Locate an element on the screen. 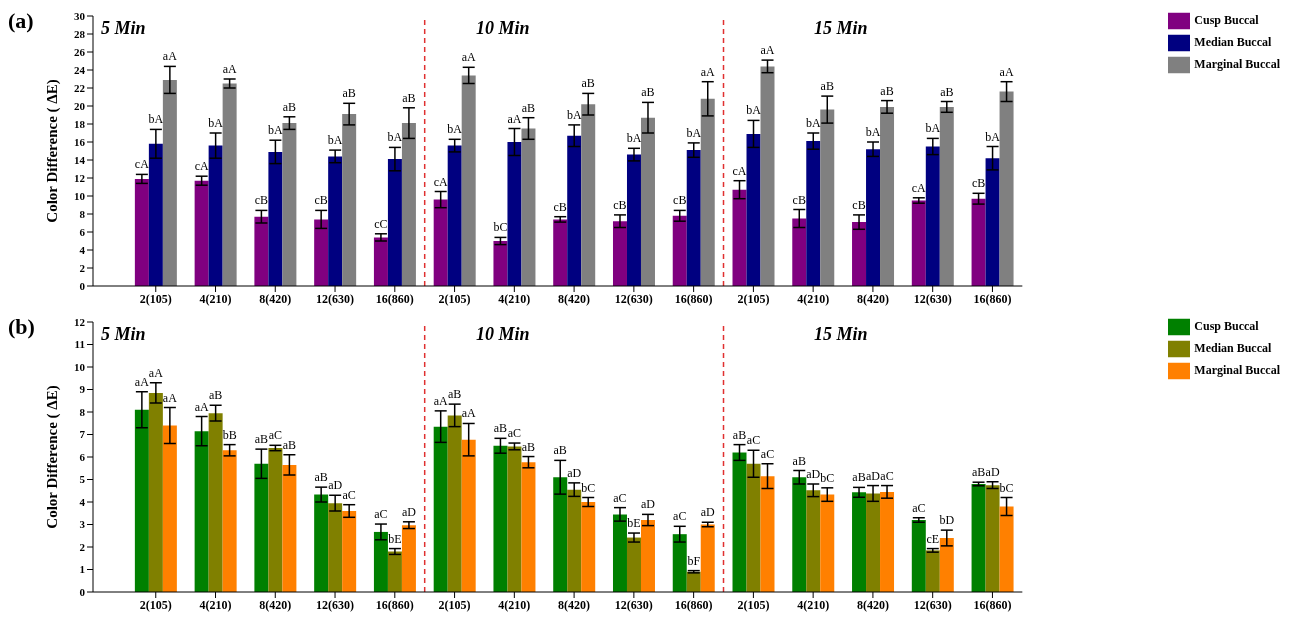 The width and height of the screenshot is (1302, 636). y-tick-label: 16 is located at coordinates (80, 141).